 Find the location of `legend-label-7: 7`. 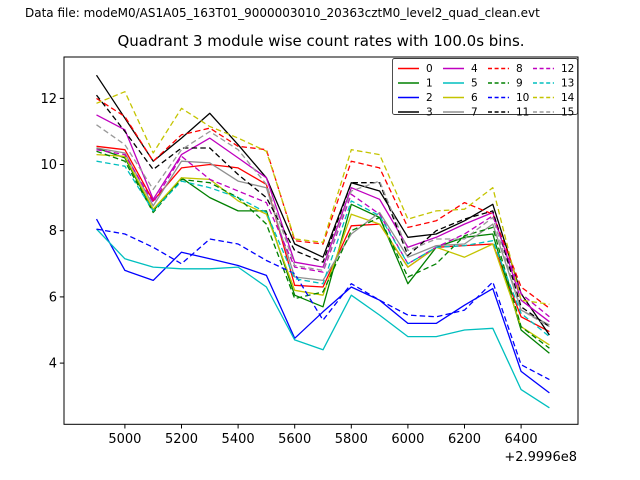

legend-label-7: 7 is located at coordinates (474, 113).